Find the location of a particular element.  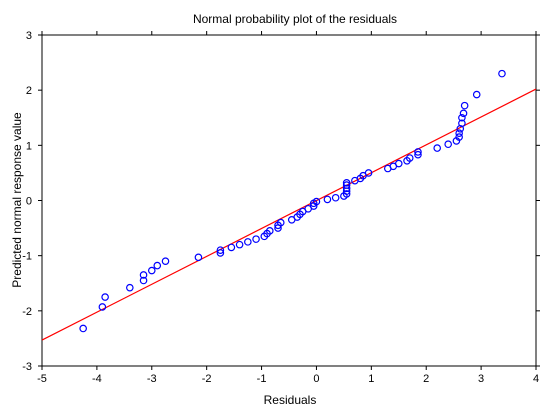

x-tick-label: -2 is located at coordinates (207, 379).